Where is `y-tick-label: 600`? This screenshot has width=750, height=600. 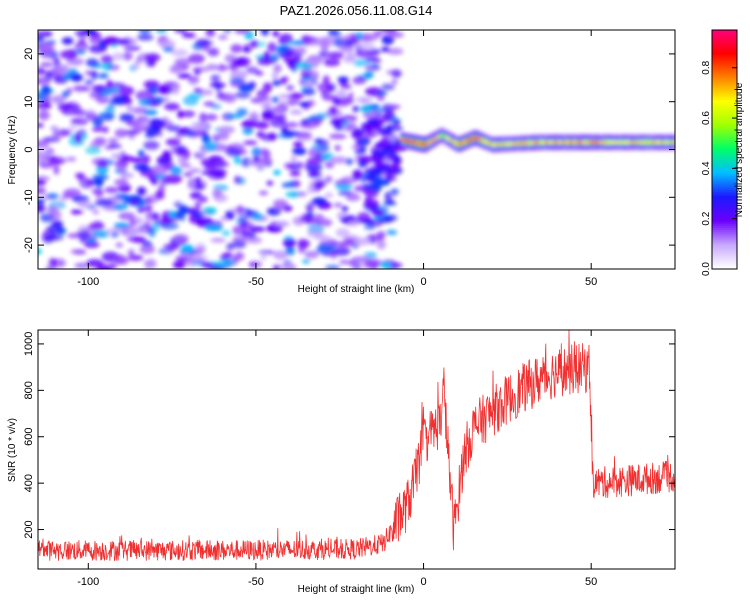
y-tick-label: 600 is located at coordinates (29, 437).